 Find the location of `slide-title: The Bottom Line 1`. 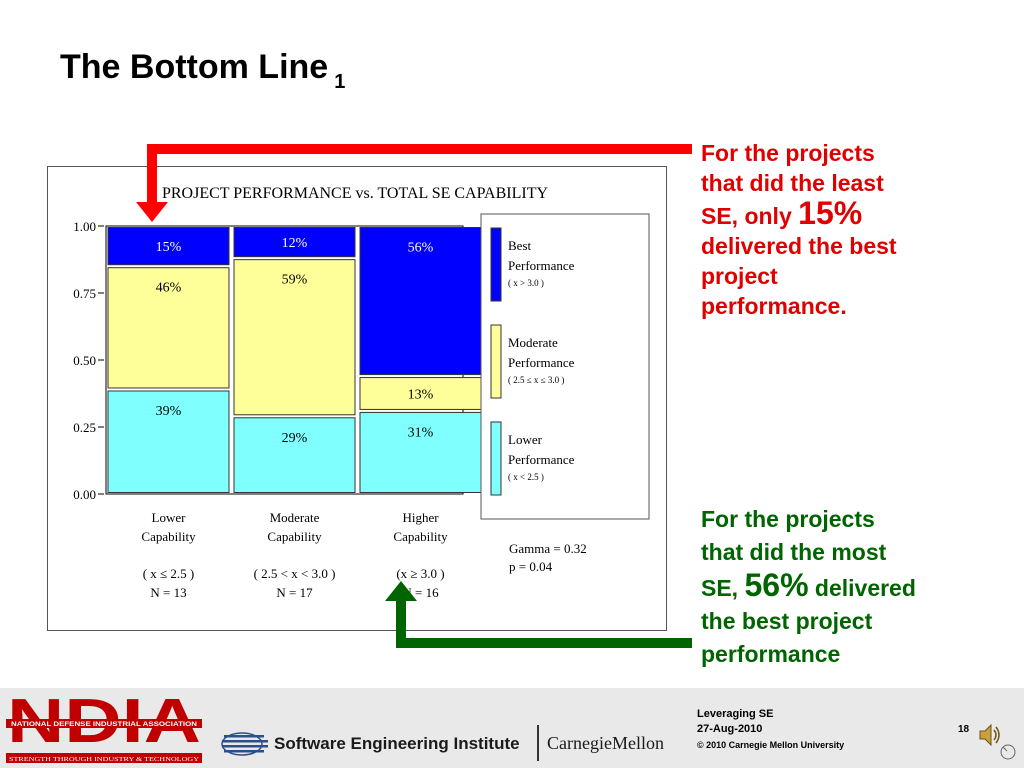

slide-title: The Bottom Line 1 is located at coordinates (202, 71).